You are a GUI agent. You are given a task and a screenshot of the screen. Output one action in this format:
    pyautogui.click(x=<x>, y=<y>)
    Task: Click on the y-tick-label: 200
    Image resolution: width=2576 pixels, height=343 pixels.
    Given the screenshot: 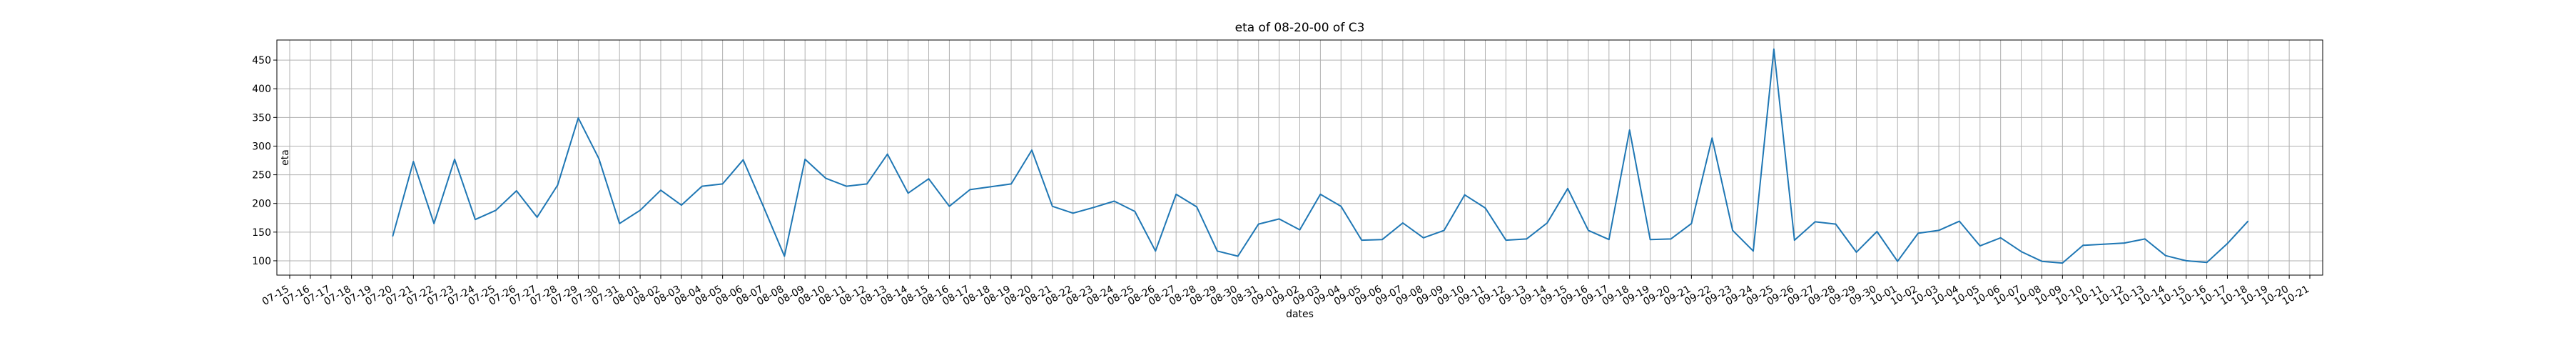 What is the action you would take?
    pyautogui.click(x=261, y=204)
    